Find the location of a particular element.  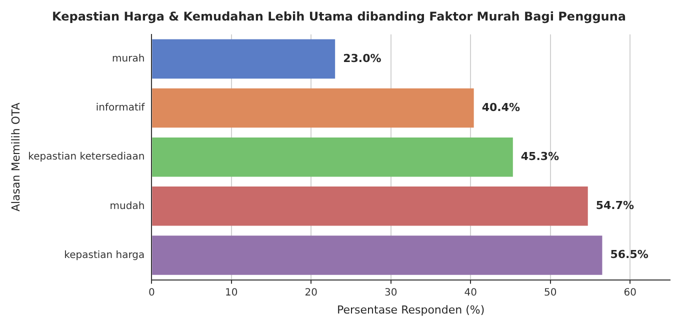

y-tick-label: kepastian ketersediaan is located at coordinates (86, 157).